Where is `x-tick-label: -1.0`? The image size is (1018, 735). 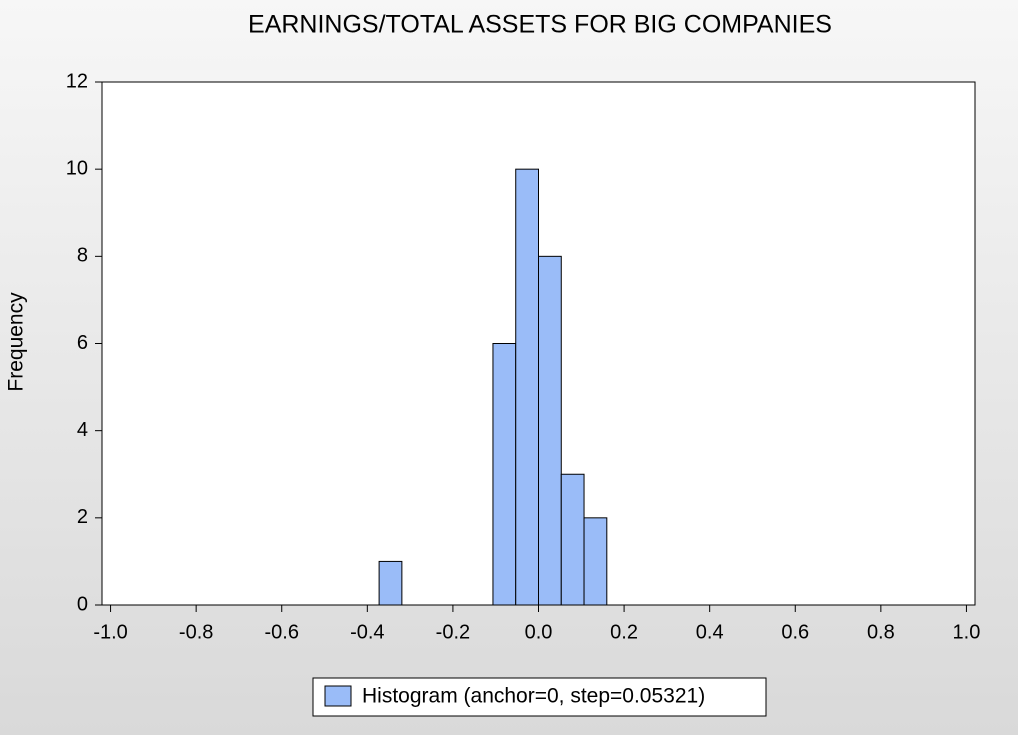
x-tick-label: -1.0 is located at coordinates (110, 632).